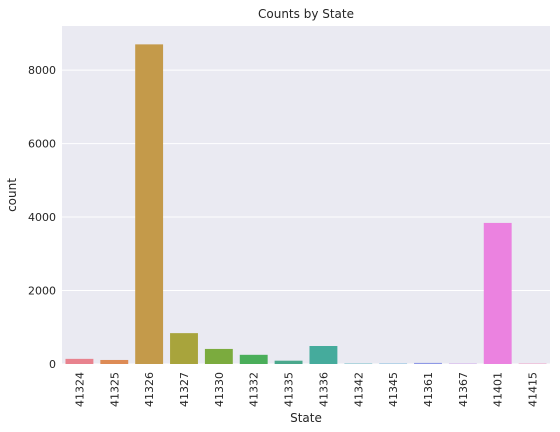 The height and width of the screenshot is (432, 560). Describe the element at coordinates (42, 70) in the screenshot. I see `y-tick-label: 8000` at that location.